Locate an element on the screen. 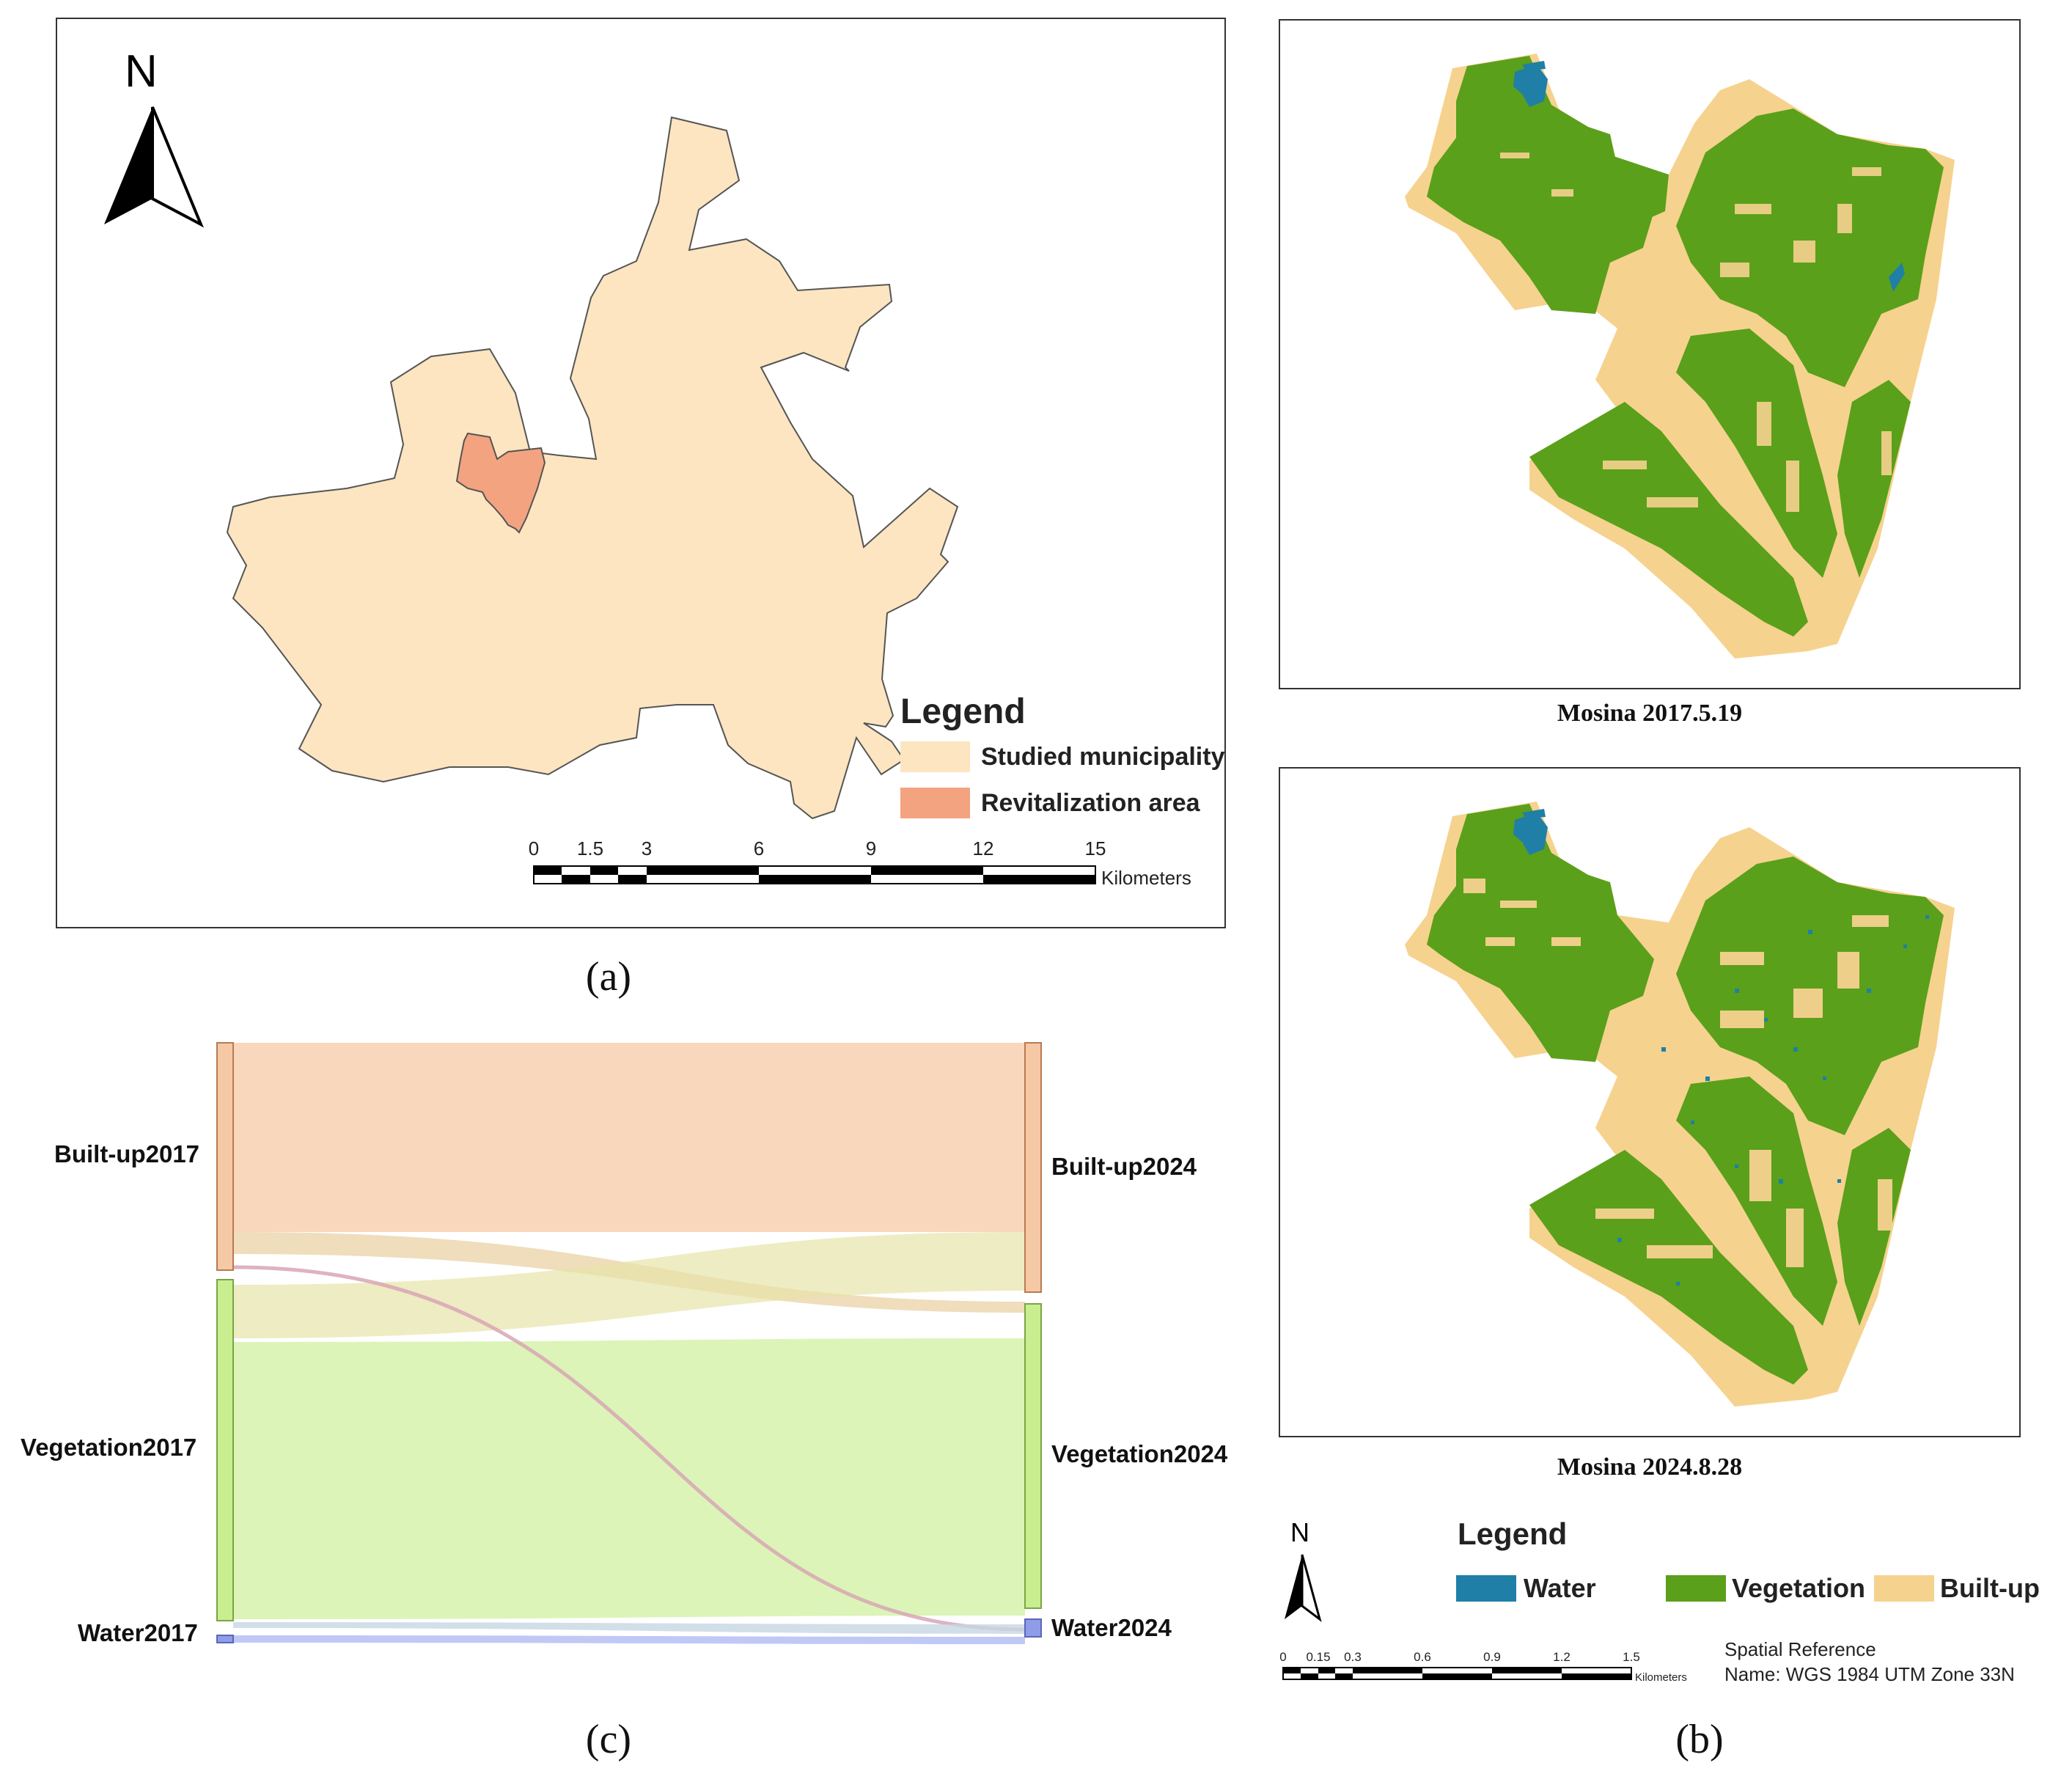 This screenshot has width=2072, height=1771. node-water-2017 is located at coordinates (225, 1639).